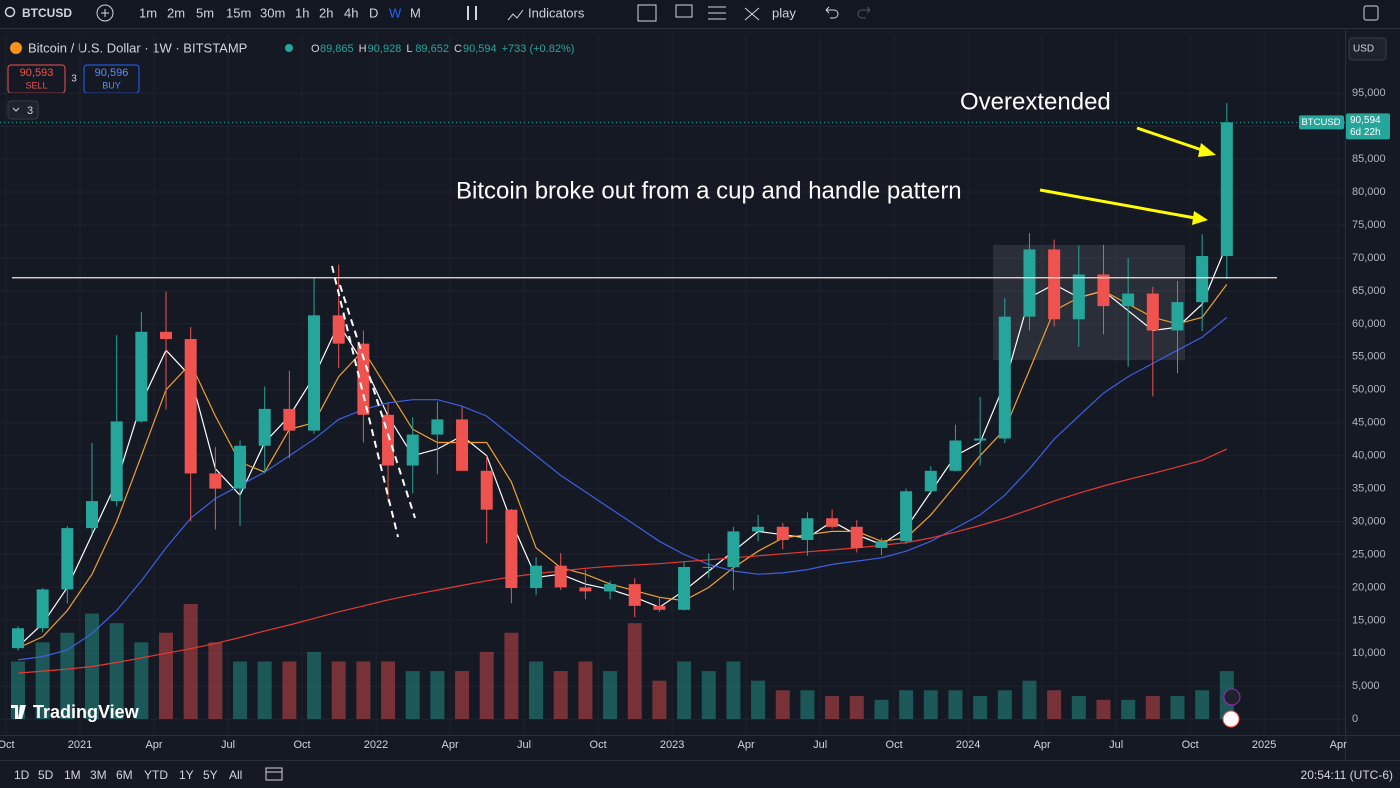 The width and height of the screenshot is (1400, 788). Describe the element at coordinates (46, 775) in the screenshot. I see `range-button: 5D` at that location.